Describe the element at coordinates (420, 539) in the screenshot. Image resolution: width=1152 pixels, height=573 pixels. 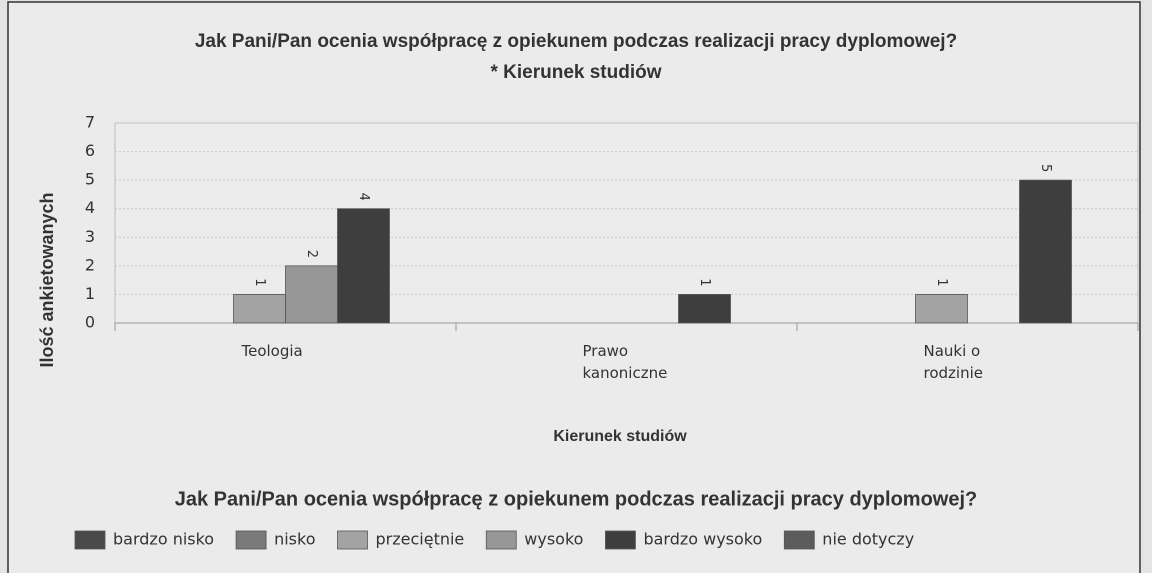
I see `legend-label: przeciętnie` at that location.